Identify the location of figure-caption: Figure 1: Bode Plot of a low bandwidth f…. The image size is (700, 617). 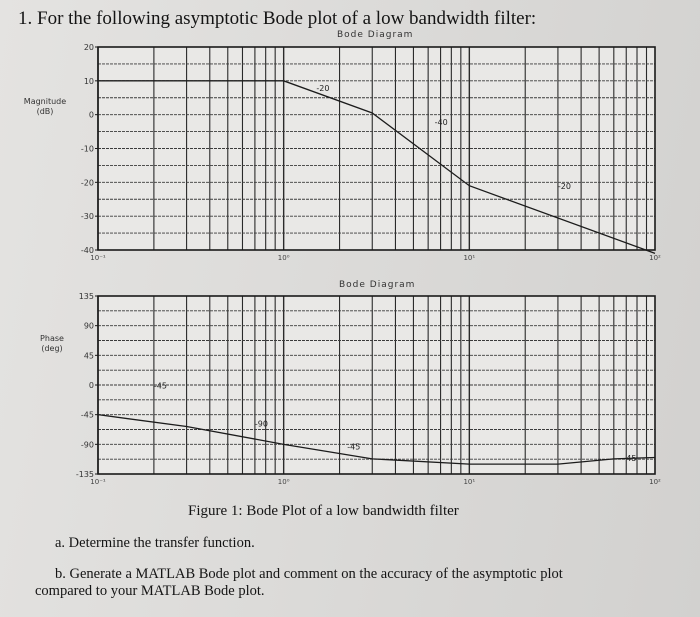
(323, 511).